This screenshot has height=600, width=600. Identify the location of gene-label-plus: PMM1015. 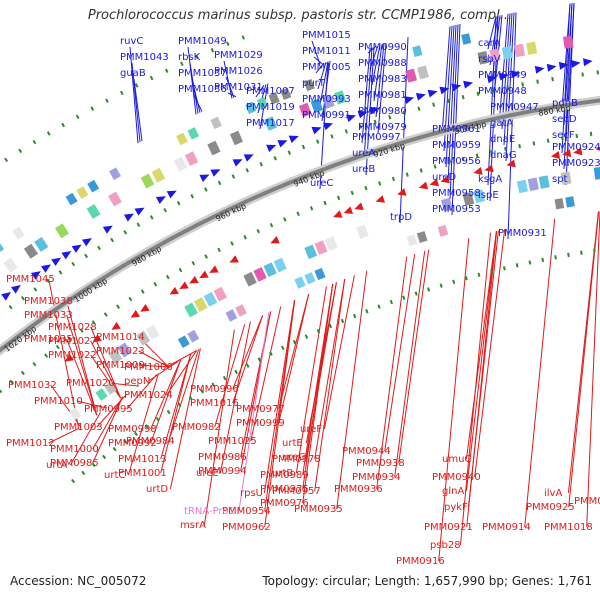
(326, 35).